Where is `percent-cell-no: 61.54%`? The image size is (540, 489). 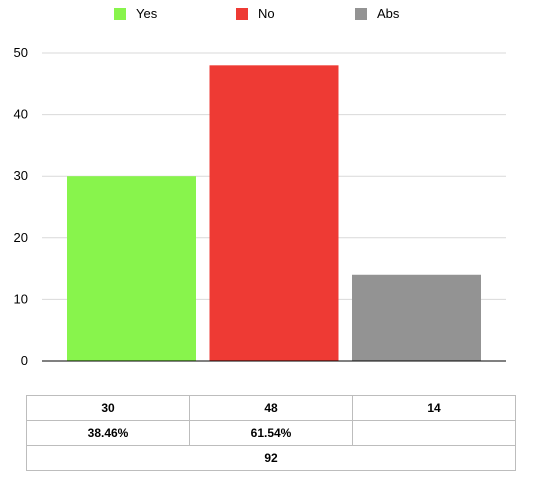
percent-cell-no: 61.54% is located at coordinates (271, 433).